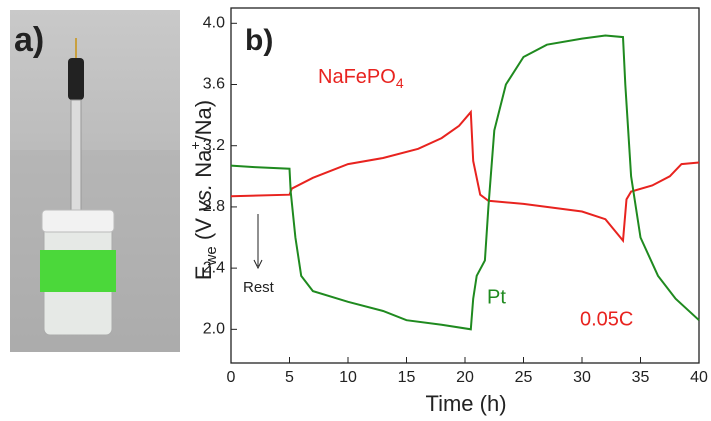 The image size is (711, 421). I want to click on y-axis-label-part: we, so click(211, 256).